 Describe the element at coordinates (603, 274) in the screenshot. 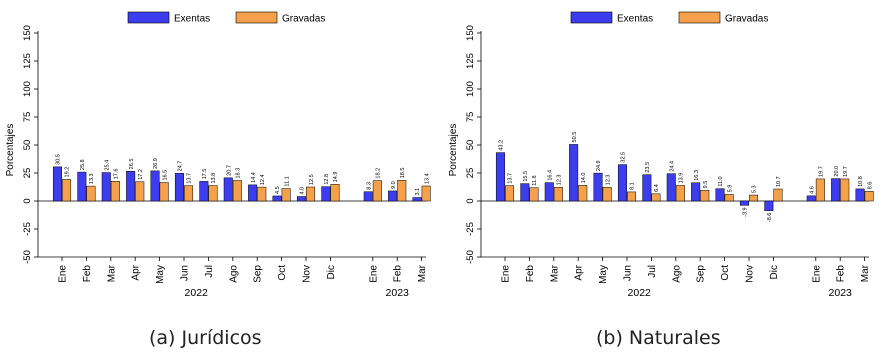

I see `x-tick-label: May` at that location.